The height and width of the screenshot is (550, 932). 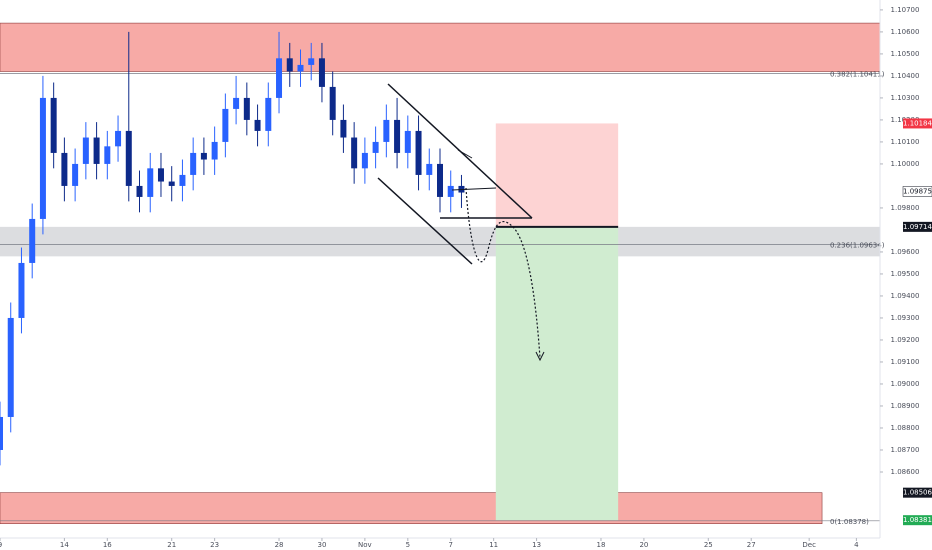 What do you see at coordinates (64, 545) in the screenshot?
I see `x-tick-label: 14` at bounding box center [64, 545].